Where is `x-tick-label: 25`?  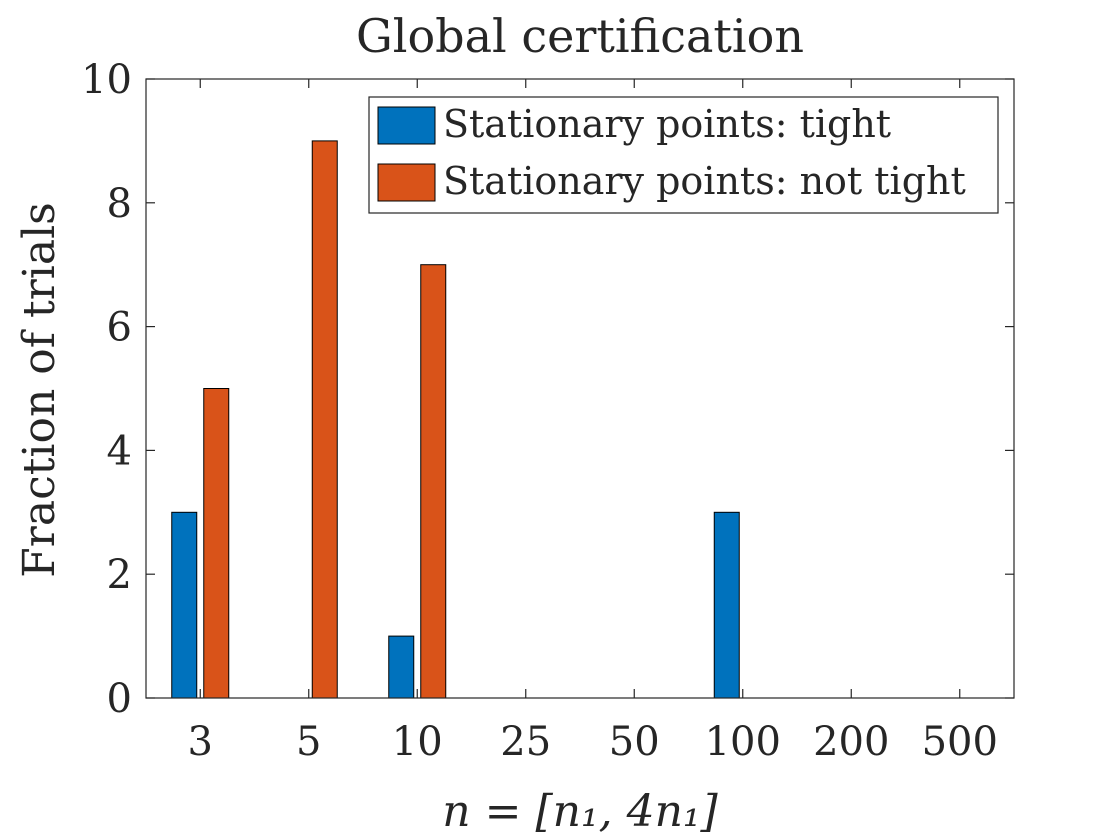
x-tick-label: 25 is located at coordinates (525, 742).